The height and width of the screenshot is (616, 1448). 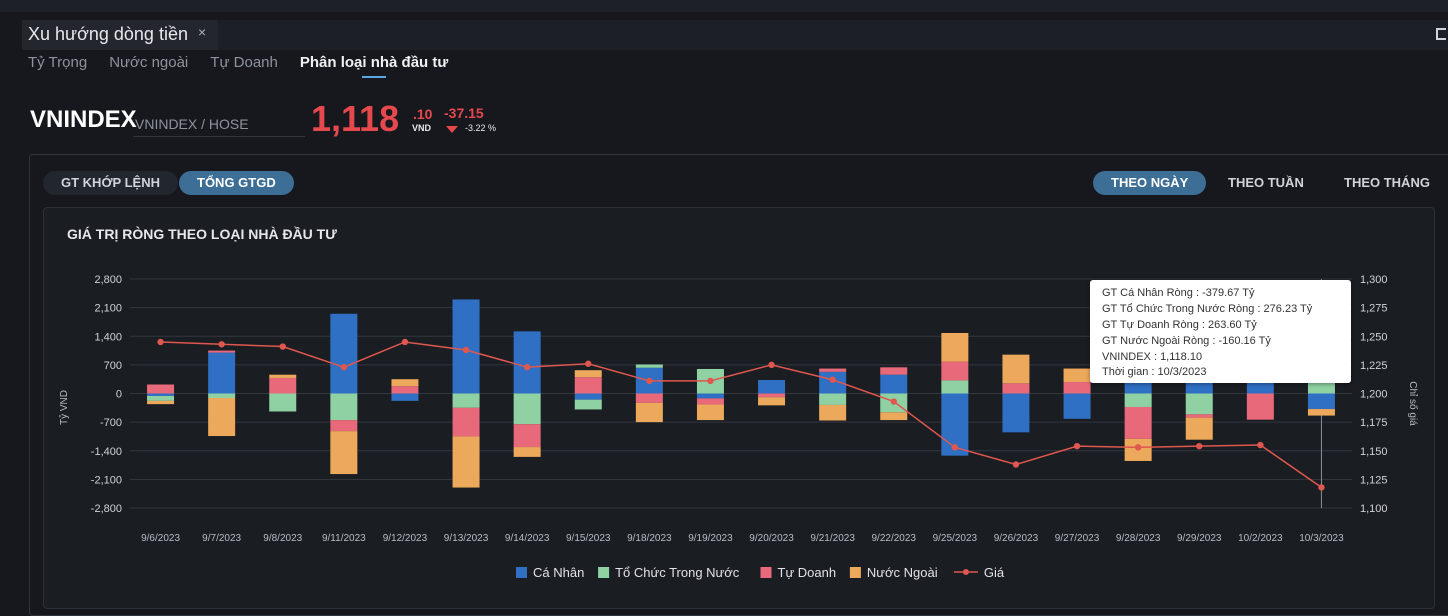 What do you see at coordinates (221, 538) in the screenshot?
I see `x-tick-label: 9/7/2023` at bounding box center [221, 538].